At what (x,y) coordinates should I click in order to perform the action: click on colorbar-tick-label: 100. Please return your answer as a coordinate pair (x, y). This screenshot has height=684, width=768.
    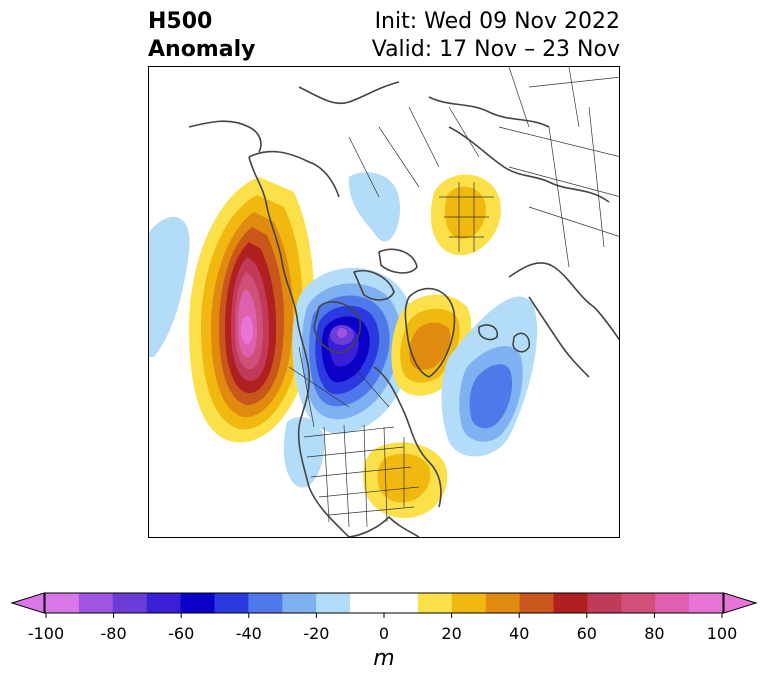
    Looking at the image, I should click on (722, 633).